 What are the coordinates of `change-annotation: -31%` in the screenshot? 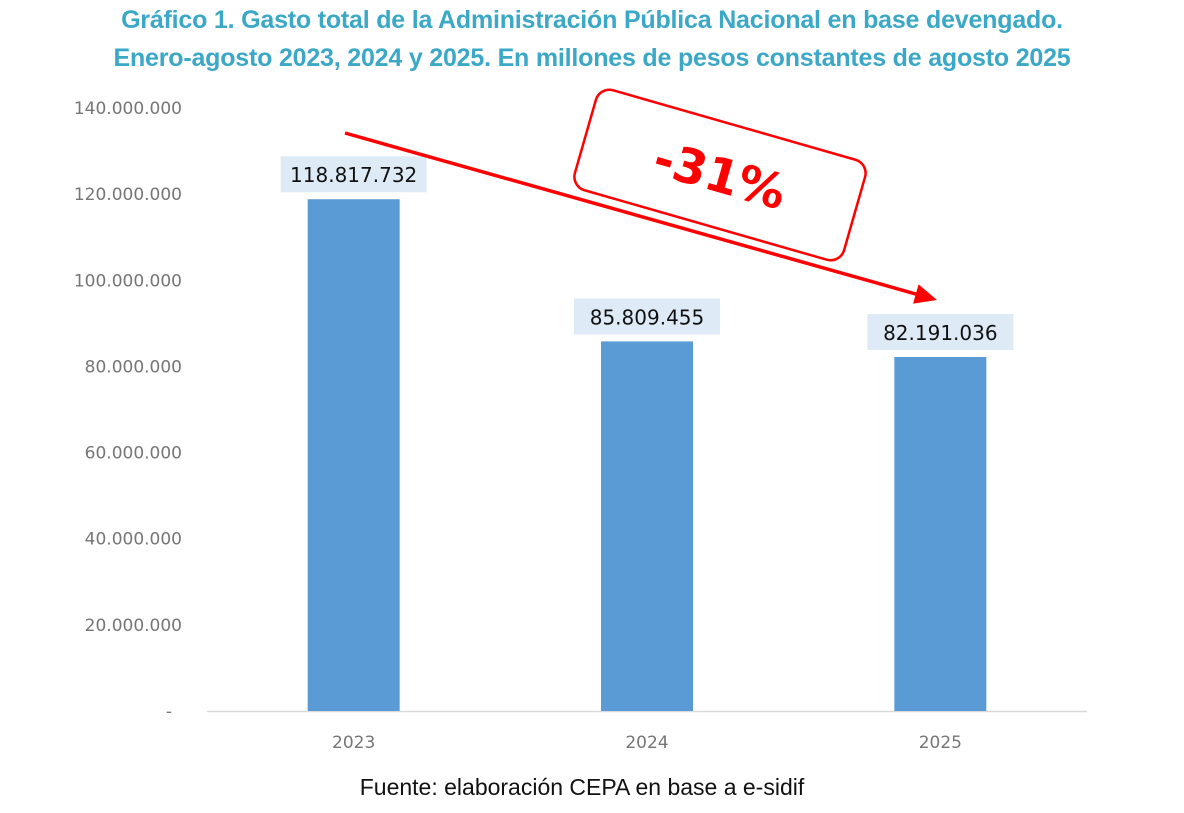 It's located at (640, 196).